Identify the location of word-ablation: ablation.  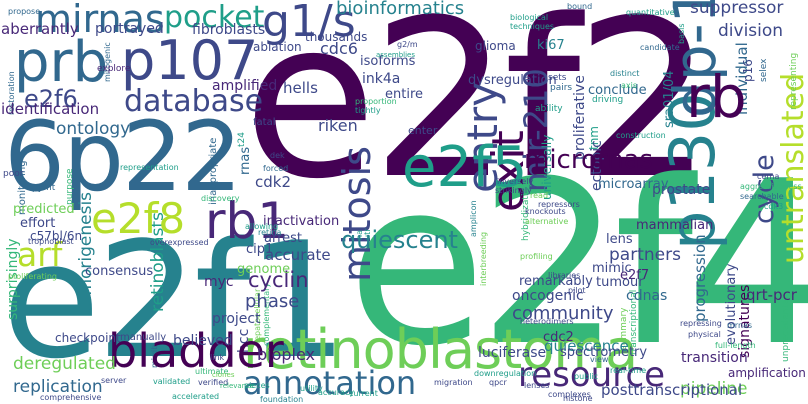
(277, 47).